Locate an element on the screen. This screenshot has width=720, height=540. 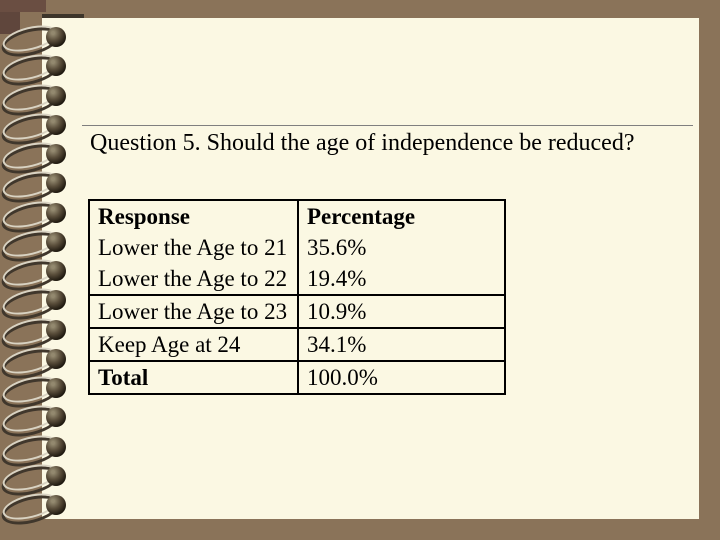
table-header-percentage: Percentage is located at coordinates (361, 216).